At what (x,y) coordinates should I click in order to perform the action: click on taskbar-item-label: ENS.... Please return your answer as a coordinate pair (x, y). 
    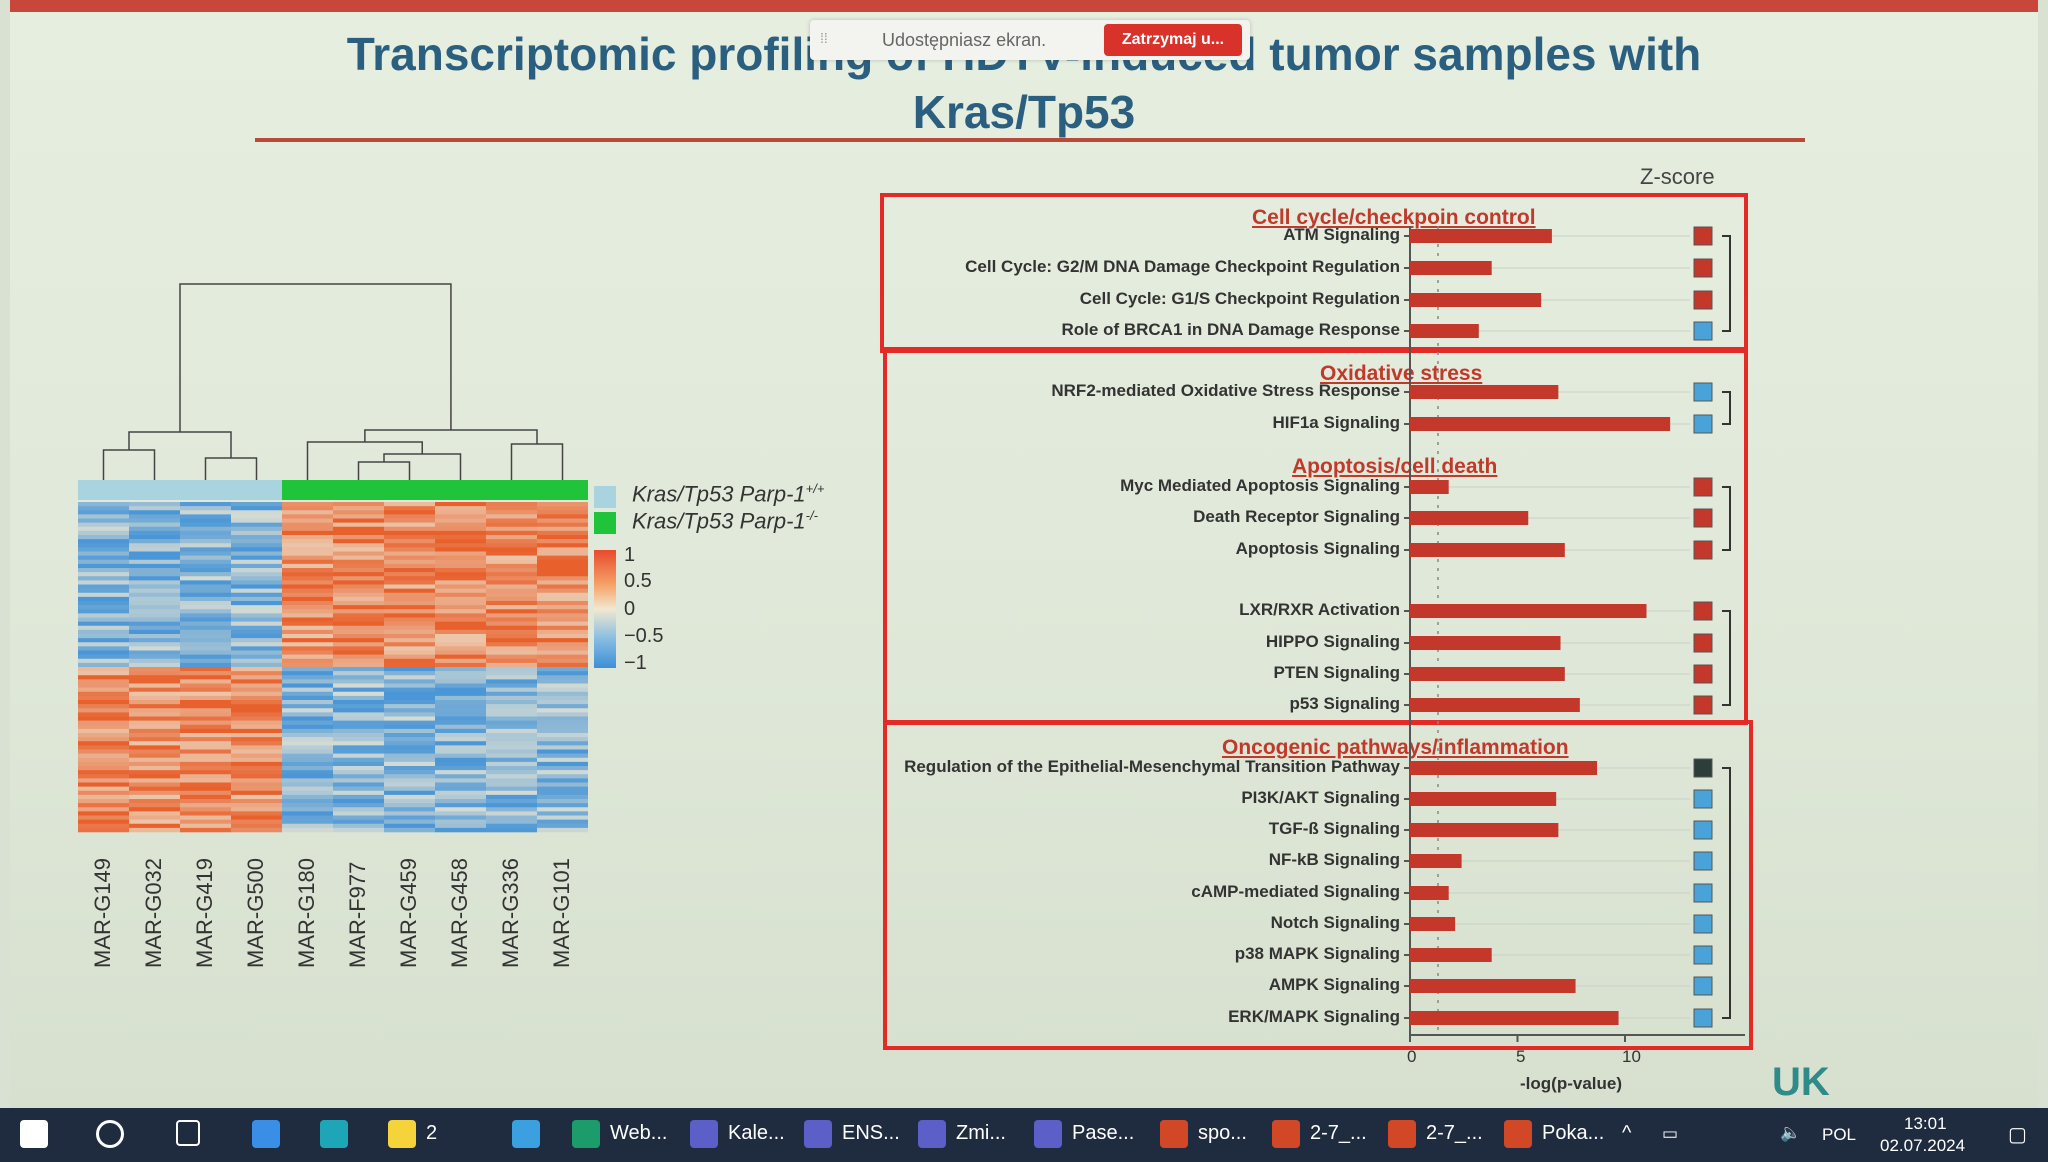
    Looking at the image, I should click on (871, 1133).